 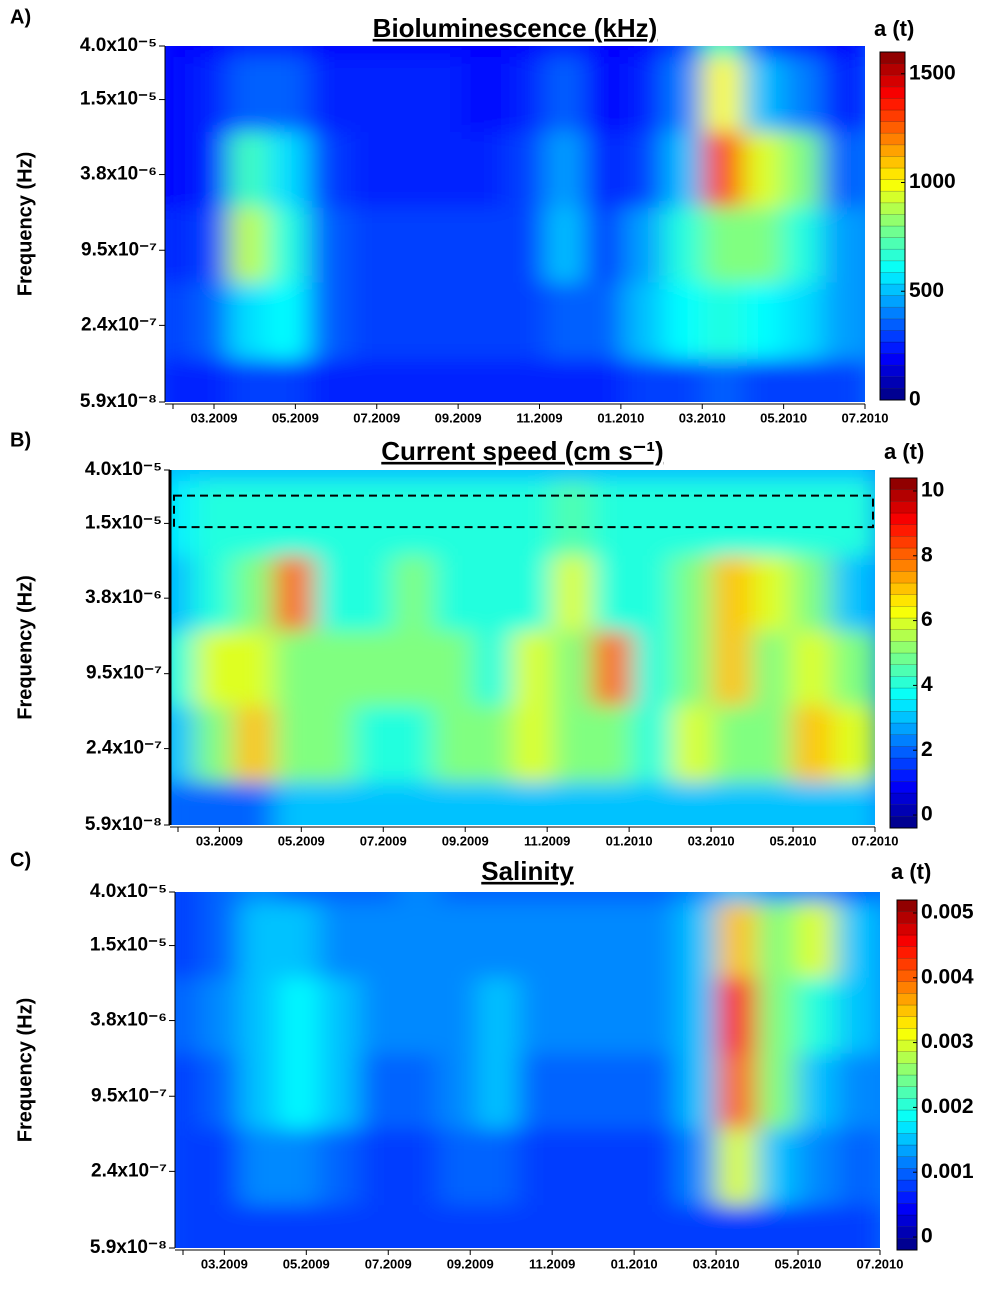 What do you see at coordinates (123, 522) in the screenshot?
I see `y-tick-label: 1.5x10⁻⁵` at bounding box center [123, 522].